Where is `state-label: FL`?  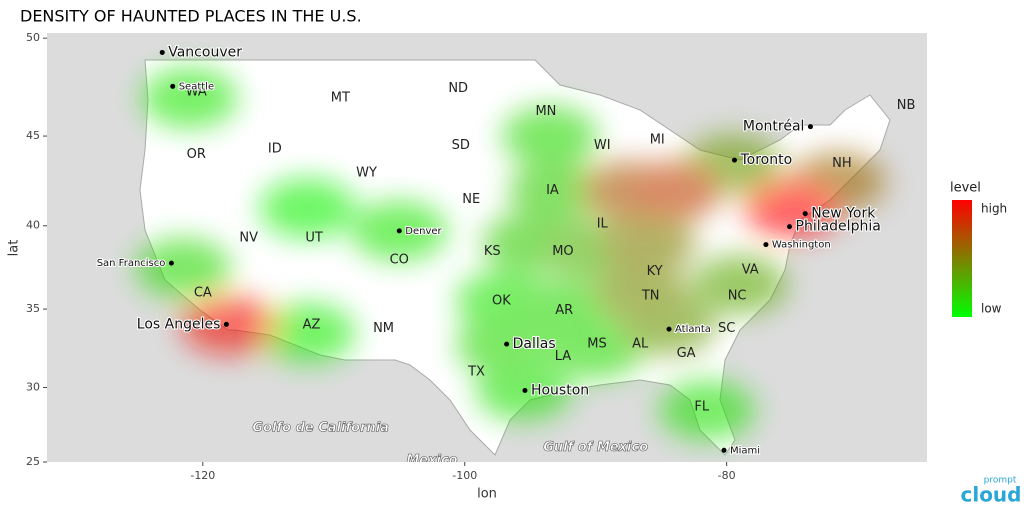 state-label: FL is located at coordinates (701, 407).